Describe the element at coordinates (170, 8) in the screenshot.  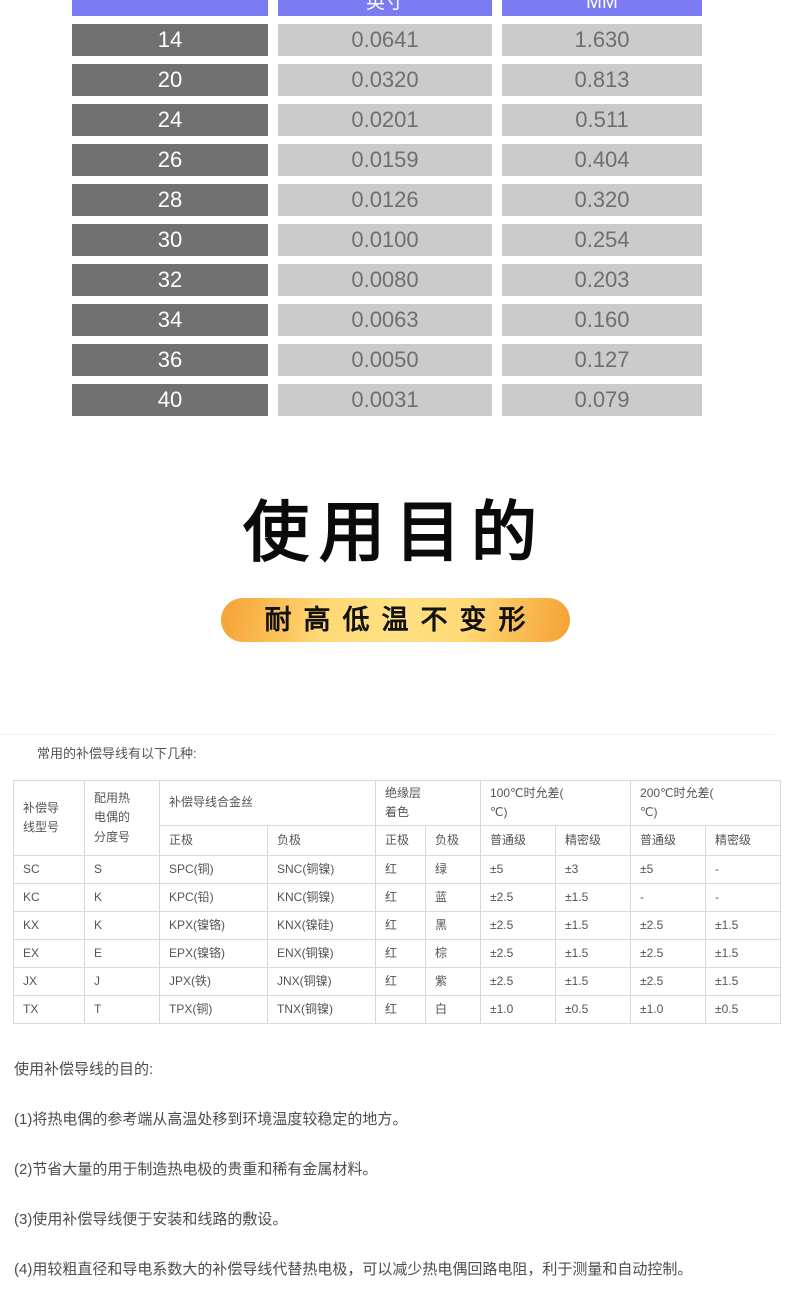
I see `awg-header-gauge` at that location.